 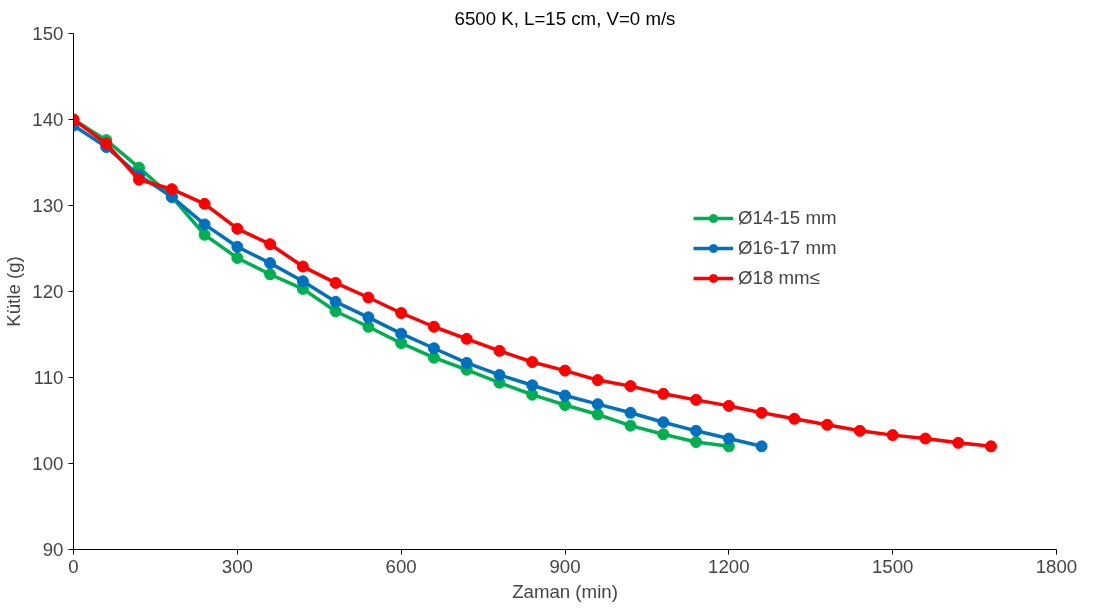 What do you see at coordinates (779, 278) in the screenshot?
I see `legend-label: Ø18 mm≤` at bounding box center [779, 278].